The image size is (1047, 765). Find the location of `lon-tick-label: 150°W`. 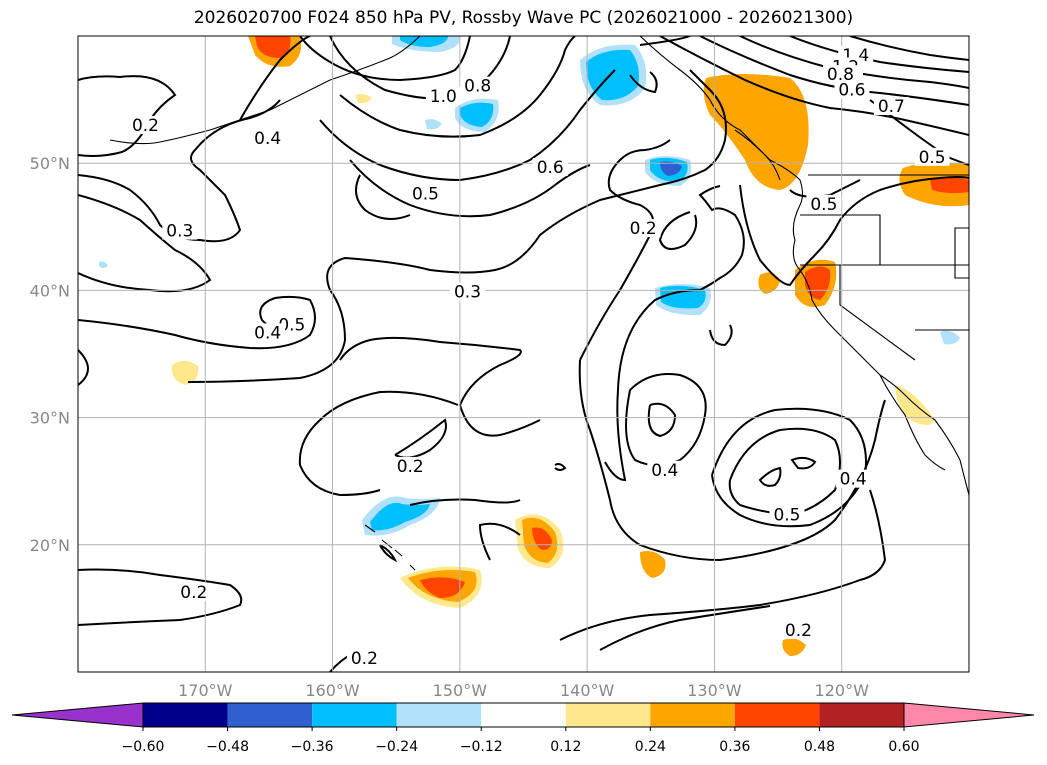

lon-tick-label: 150°W is located at coordinates (460, 690).